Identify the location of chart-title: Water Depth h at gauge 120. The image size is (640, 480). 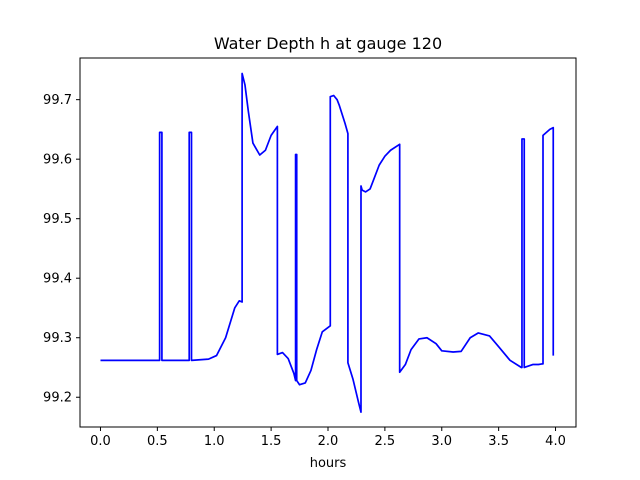
(328, 43).